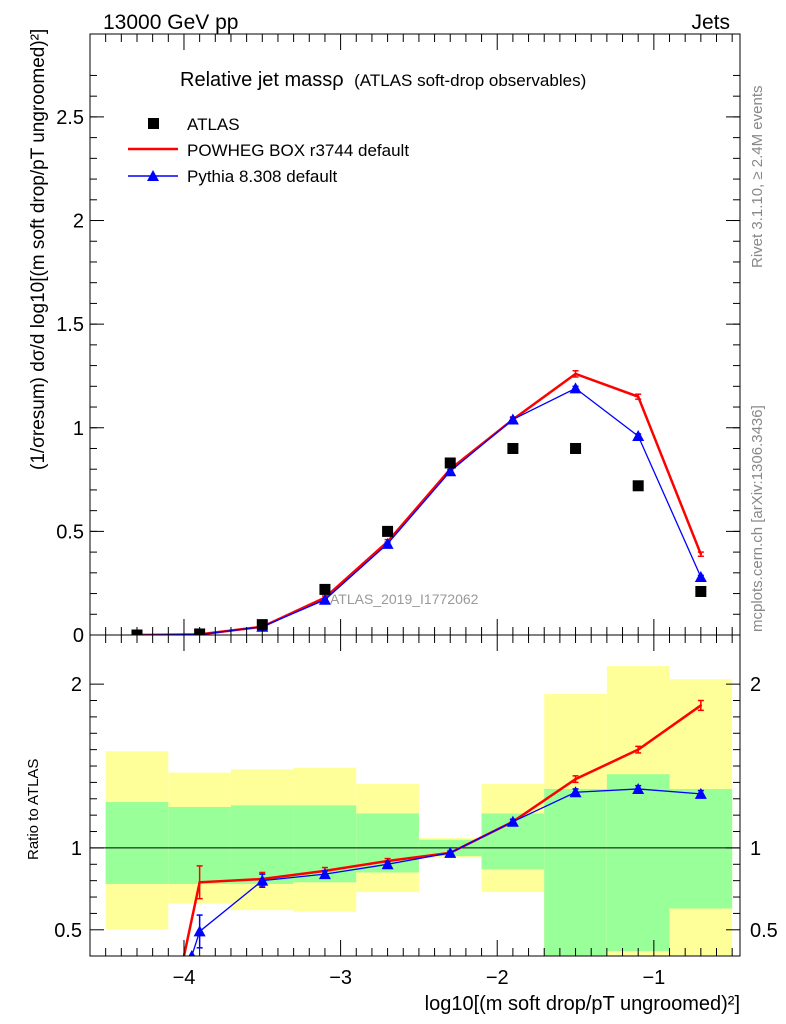 This screenshot has width=786, height=1024. Describe the element at coordinates (68, 931) in the screenshot. I see `ratio-ytick-label-left: 0.5` at that location.